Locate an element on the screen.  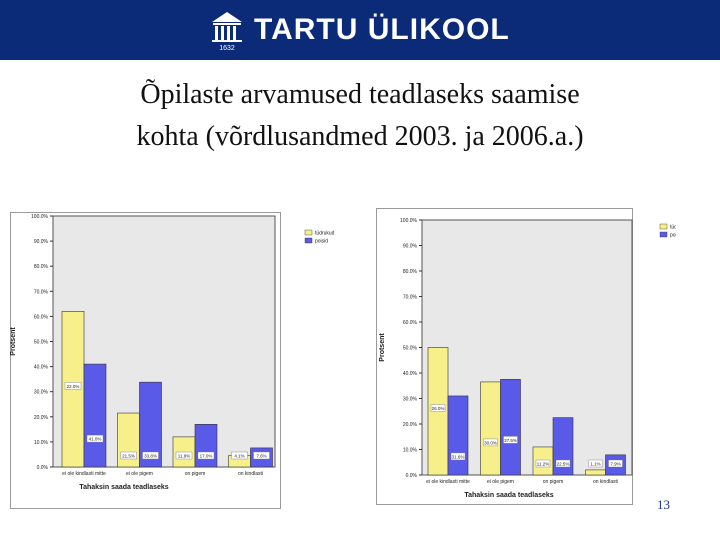
chart-2006-x-tick-label: on pigem is located at coordinates (553, 482).